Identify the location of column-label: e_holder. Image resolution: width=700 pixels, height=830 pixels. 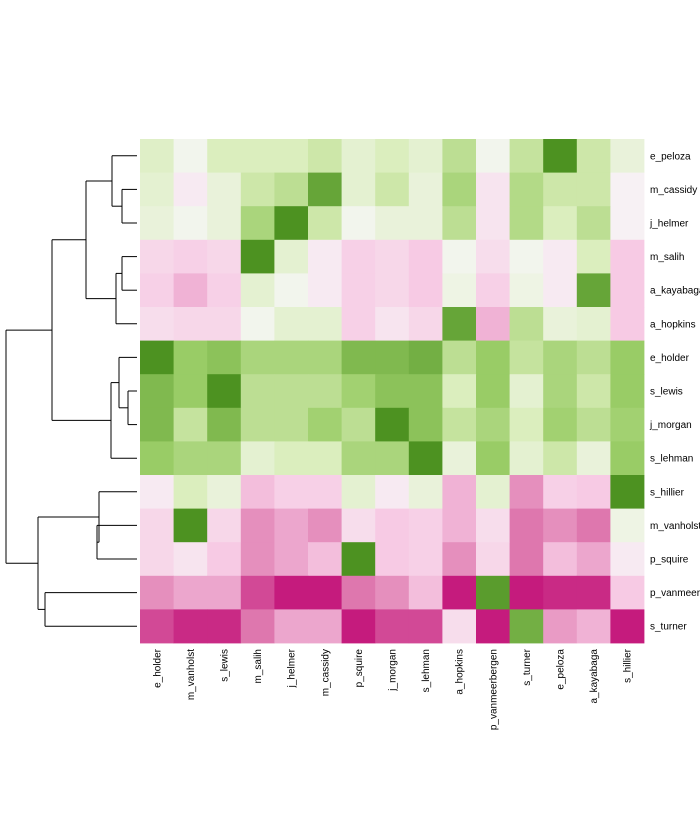
(157, 668).